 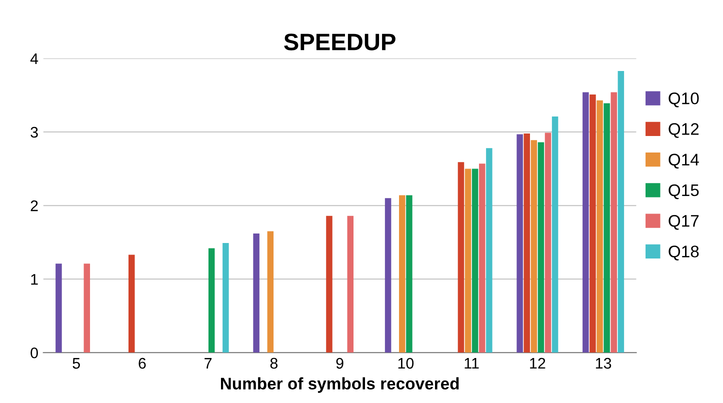 What do you see at coordinates (274, 363) in the screenshot?
I see `x-tick-label: 8` at bounding box center [274, 363].